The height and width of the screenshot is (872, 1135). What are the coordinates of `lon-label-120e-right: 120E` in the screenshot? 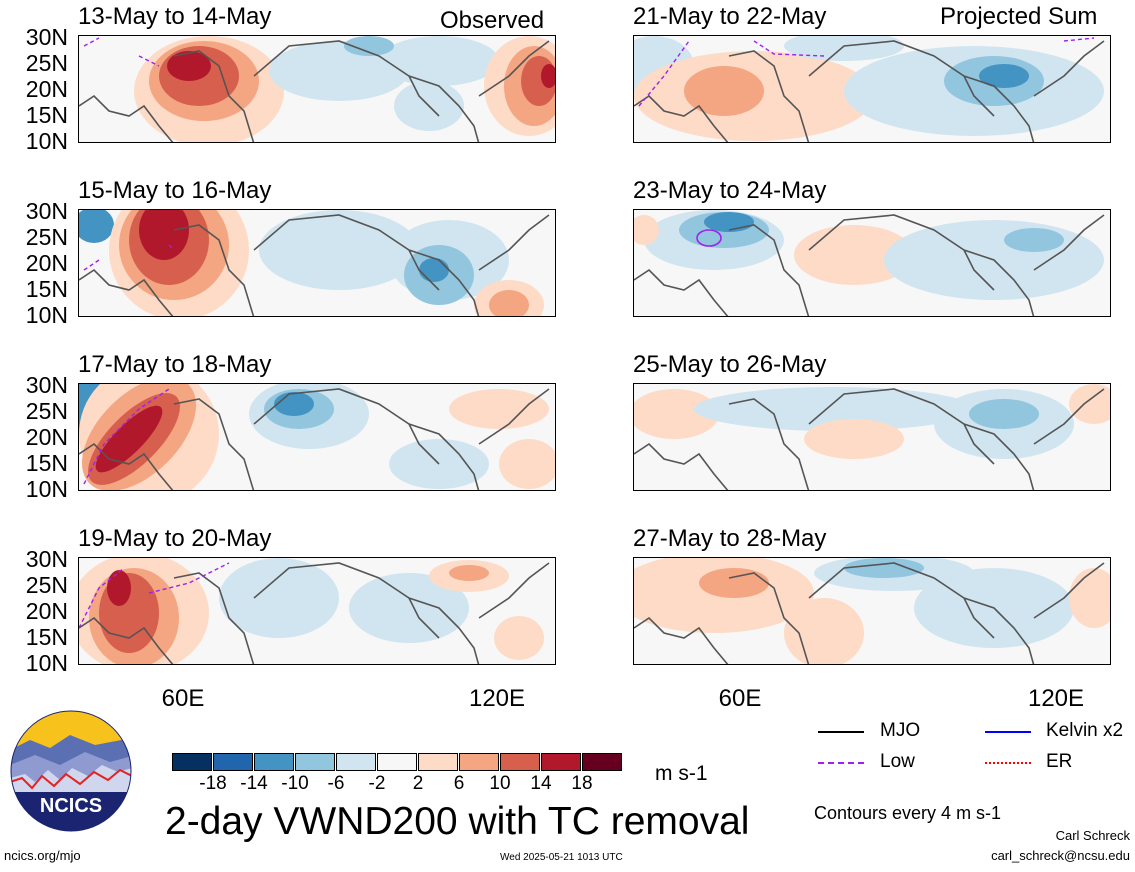 It's located at (1056, 698).